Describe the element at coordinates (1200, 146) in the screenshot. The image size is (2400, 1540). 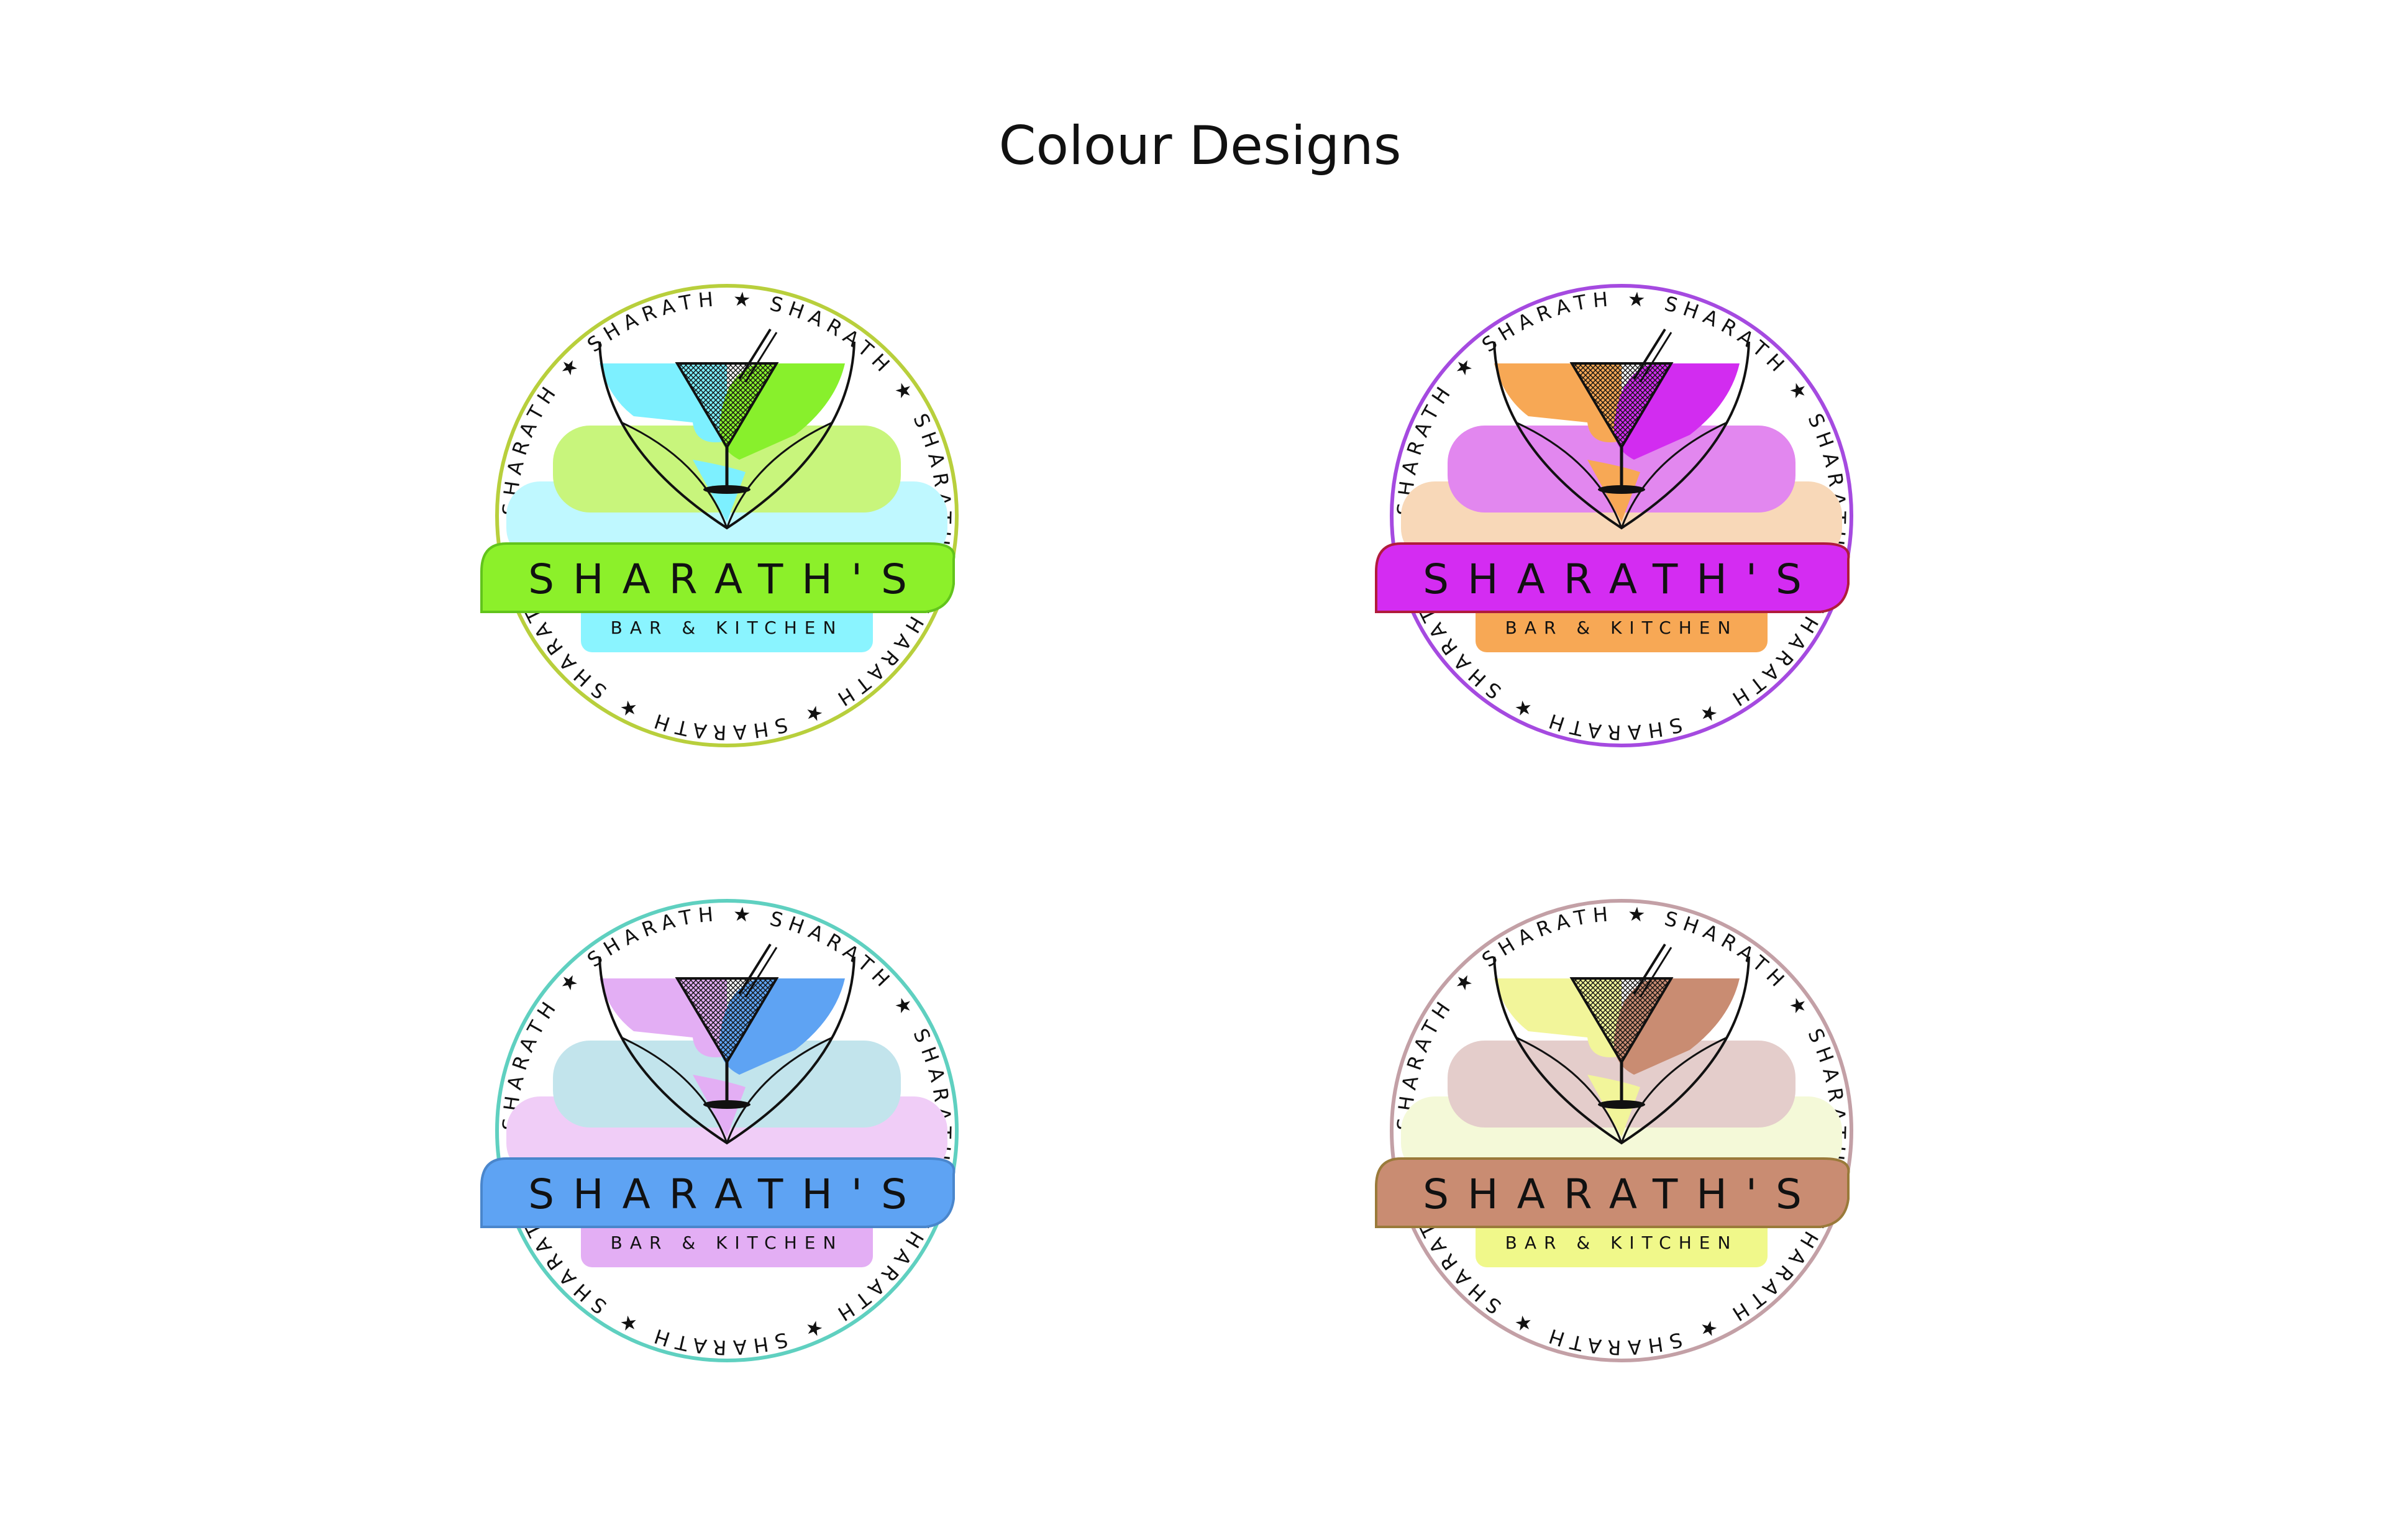
I see `page-title: Colour Designs` at that location.